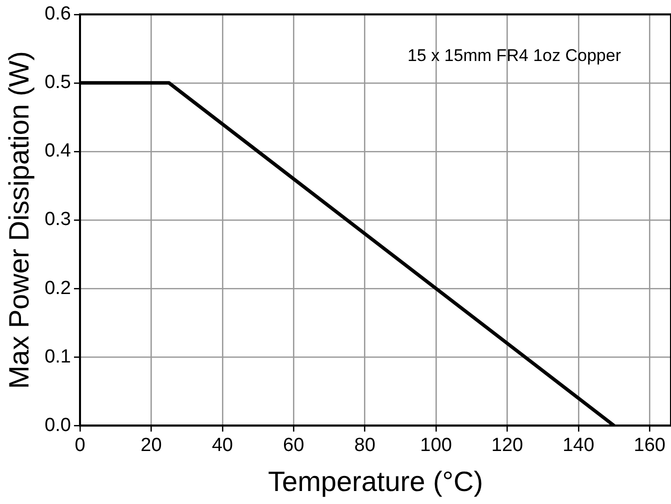 This screenshot has height=504, width=671. What do you see at coordinates (151, 445) in the screenshot?
I see `x-tick-label: 20` at bounding box center [151, 445].